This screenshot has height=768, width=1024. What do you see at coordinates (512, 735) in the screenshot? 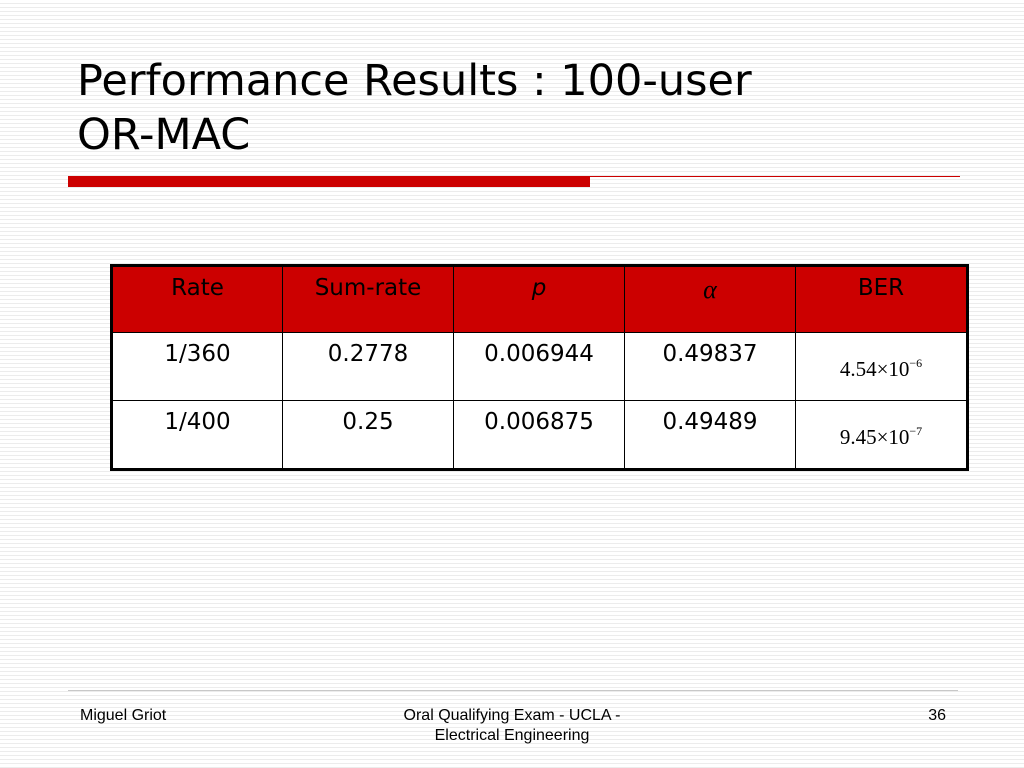
I see `footer-event-line-2: Electrical Engineering` at bounding box center [512, 735].